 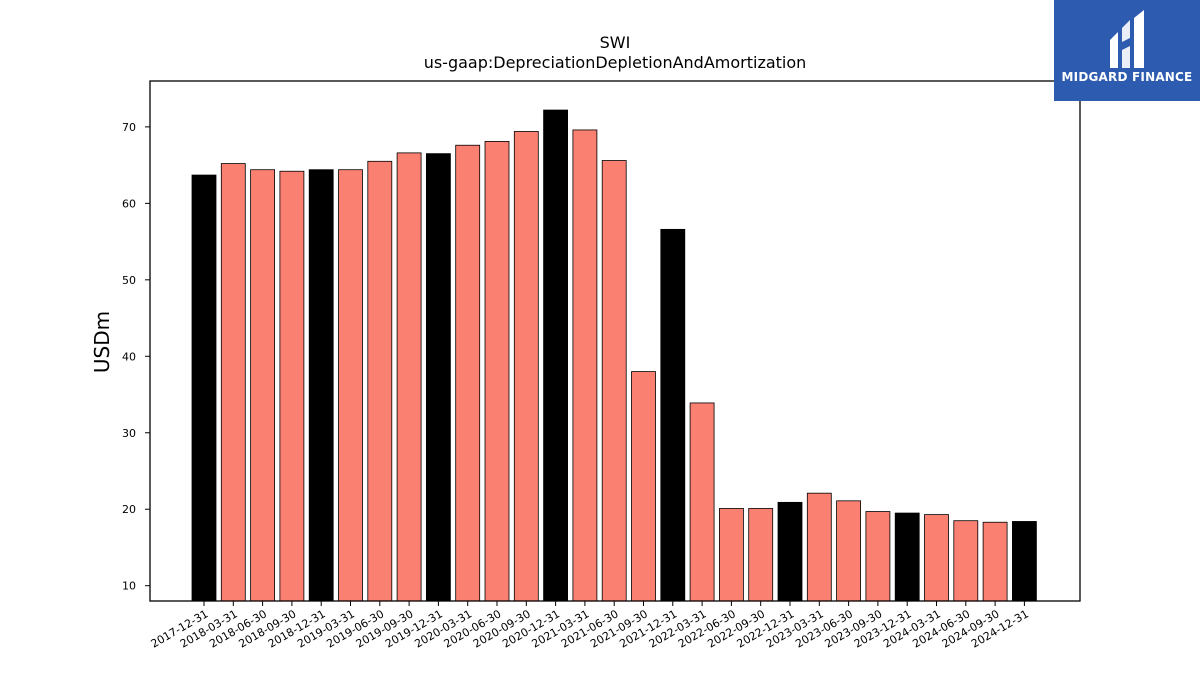 What do you see at coordinates (129, 509) in the screenshot?
I see `y-tick-label: 20` at bounding box center [129, 509].